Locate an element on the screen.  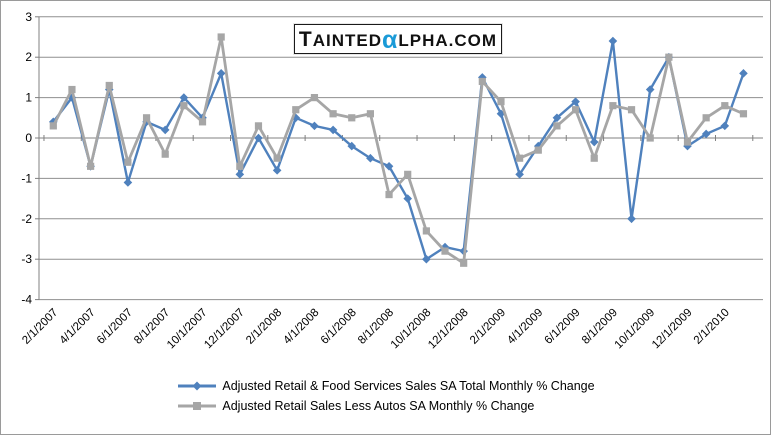
y-tick-label: 1 is located at coordinates (28, 98).